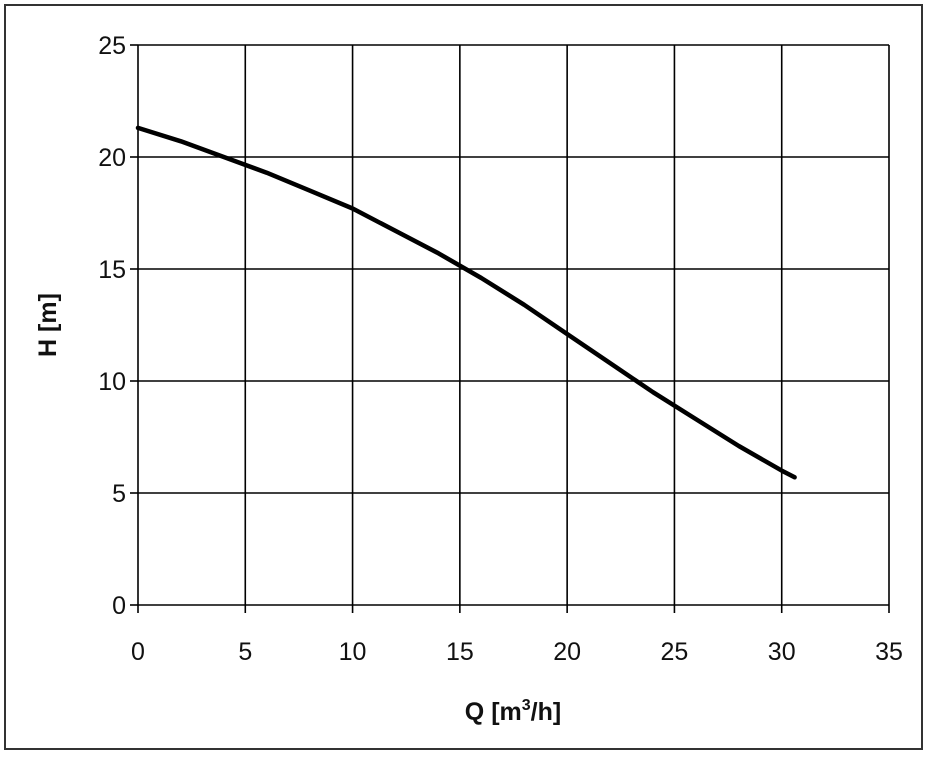 This screenshot has height=757, width=930. Describe the element at coordinates (112, 158) in the screenshot. I see `y-tick-label: 20` at that location.